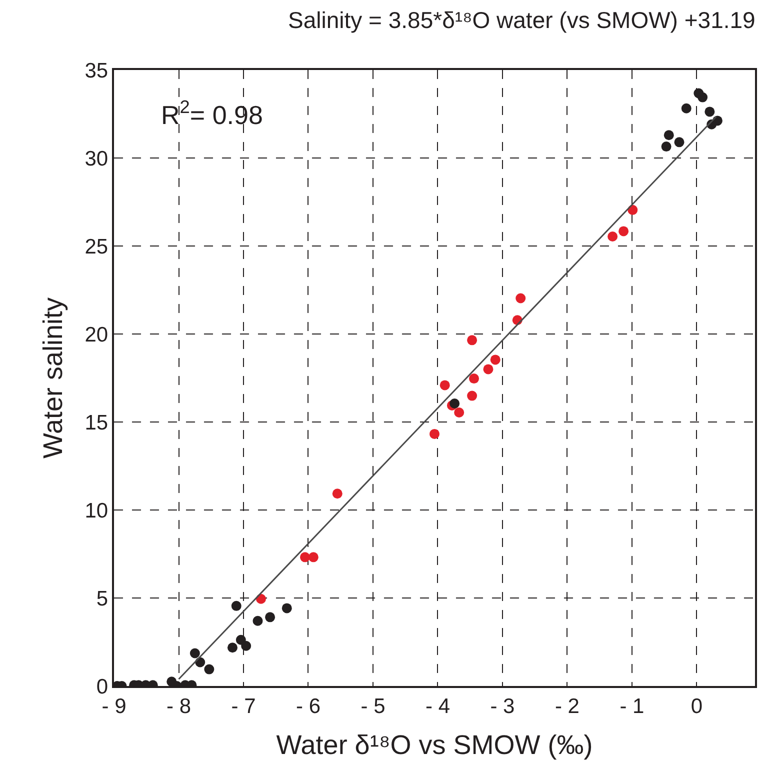 The height and width of the screenshot is (780, 763). What do you see at coordinates (437, 706) in the screenshot?
I see `x-tick-label: - 4` at bounding box center [437, 706].